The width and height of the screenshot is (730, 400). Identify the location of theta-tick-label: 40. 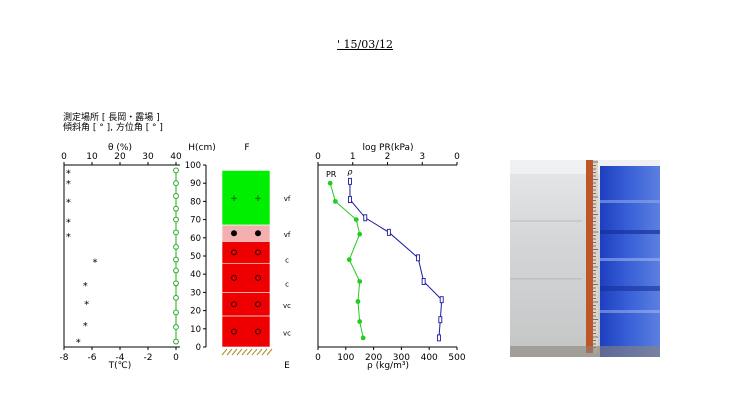
(176, 157).